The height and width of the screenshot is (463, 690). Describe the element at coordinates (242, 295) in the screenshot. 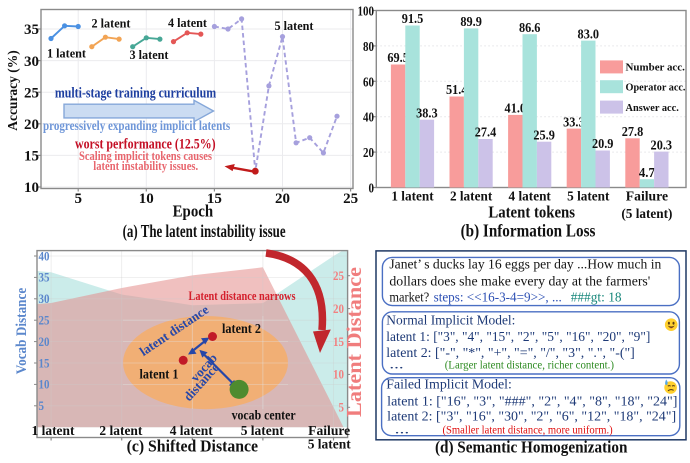

I see `svg-text: Latent distance narrows` at that location.